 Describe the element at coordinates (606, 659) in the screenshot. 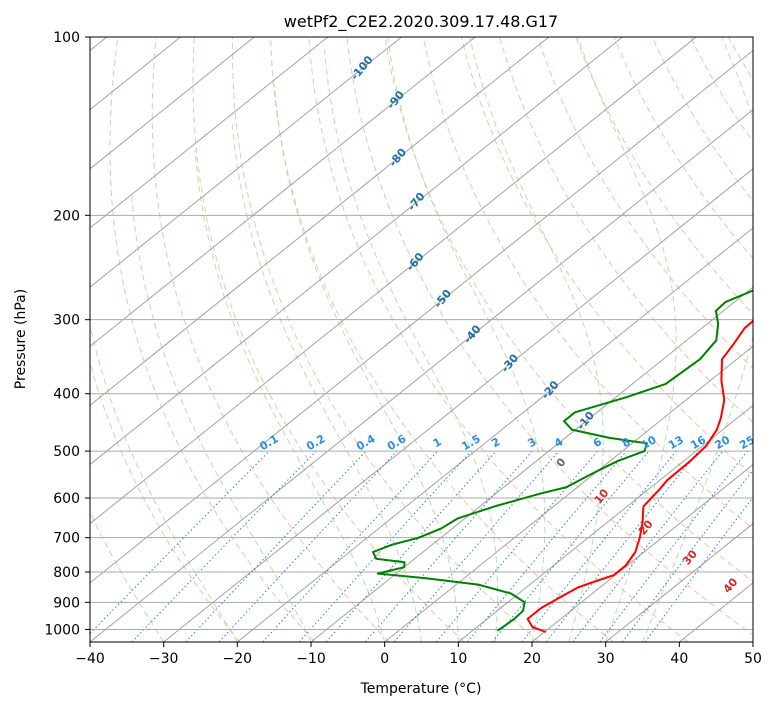

I see `x-tick-label: 30` at that location.